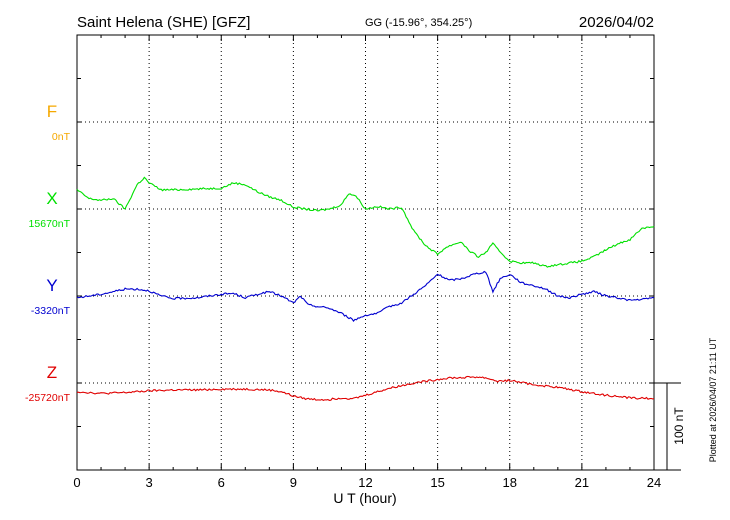 The height and width of the screenshot is (520, 730). Describe the element at coordinates (51, 198) in the screenshot. I see `panel-name-x: X` at that location.